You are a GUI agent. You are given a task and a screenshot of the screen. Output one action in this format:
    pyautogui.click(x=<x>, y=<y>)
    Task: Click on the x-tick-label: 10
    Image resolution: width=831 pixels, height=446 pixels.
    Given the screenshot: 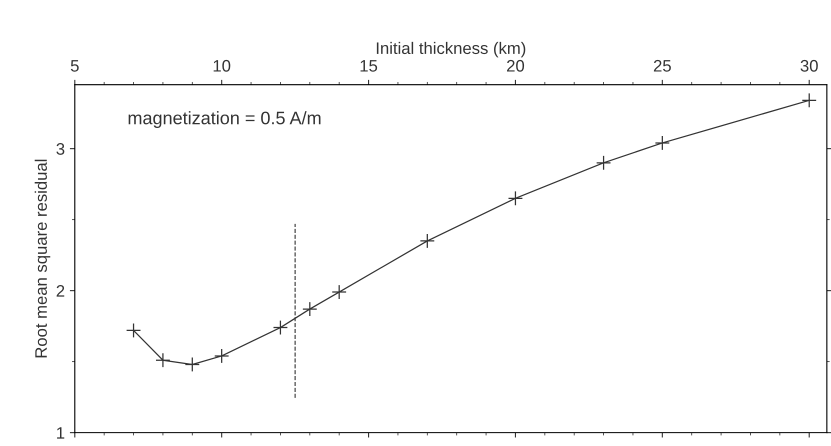 What is the action you would take?
    pyautogui.click(x=222, y=66)
    